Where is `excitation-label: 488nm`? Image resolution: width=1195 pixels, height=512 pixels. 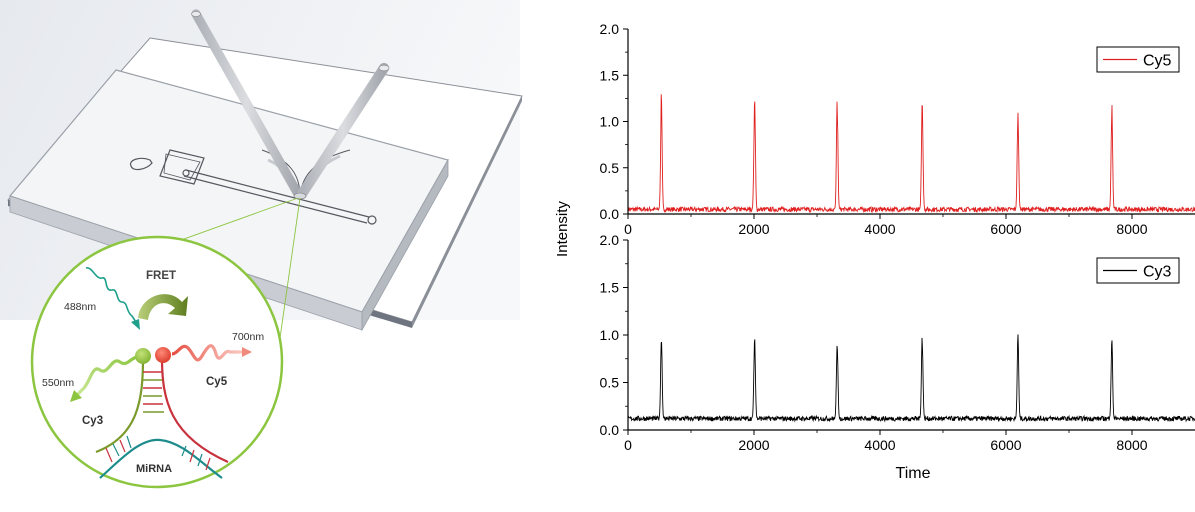 excitation-label: 488nm is located at coordinates (80, 307).